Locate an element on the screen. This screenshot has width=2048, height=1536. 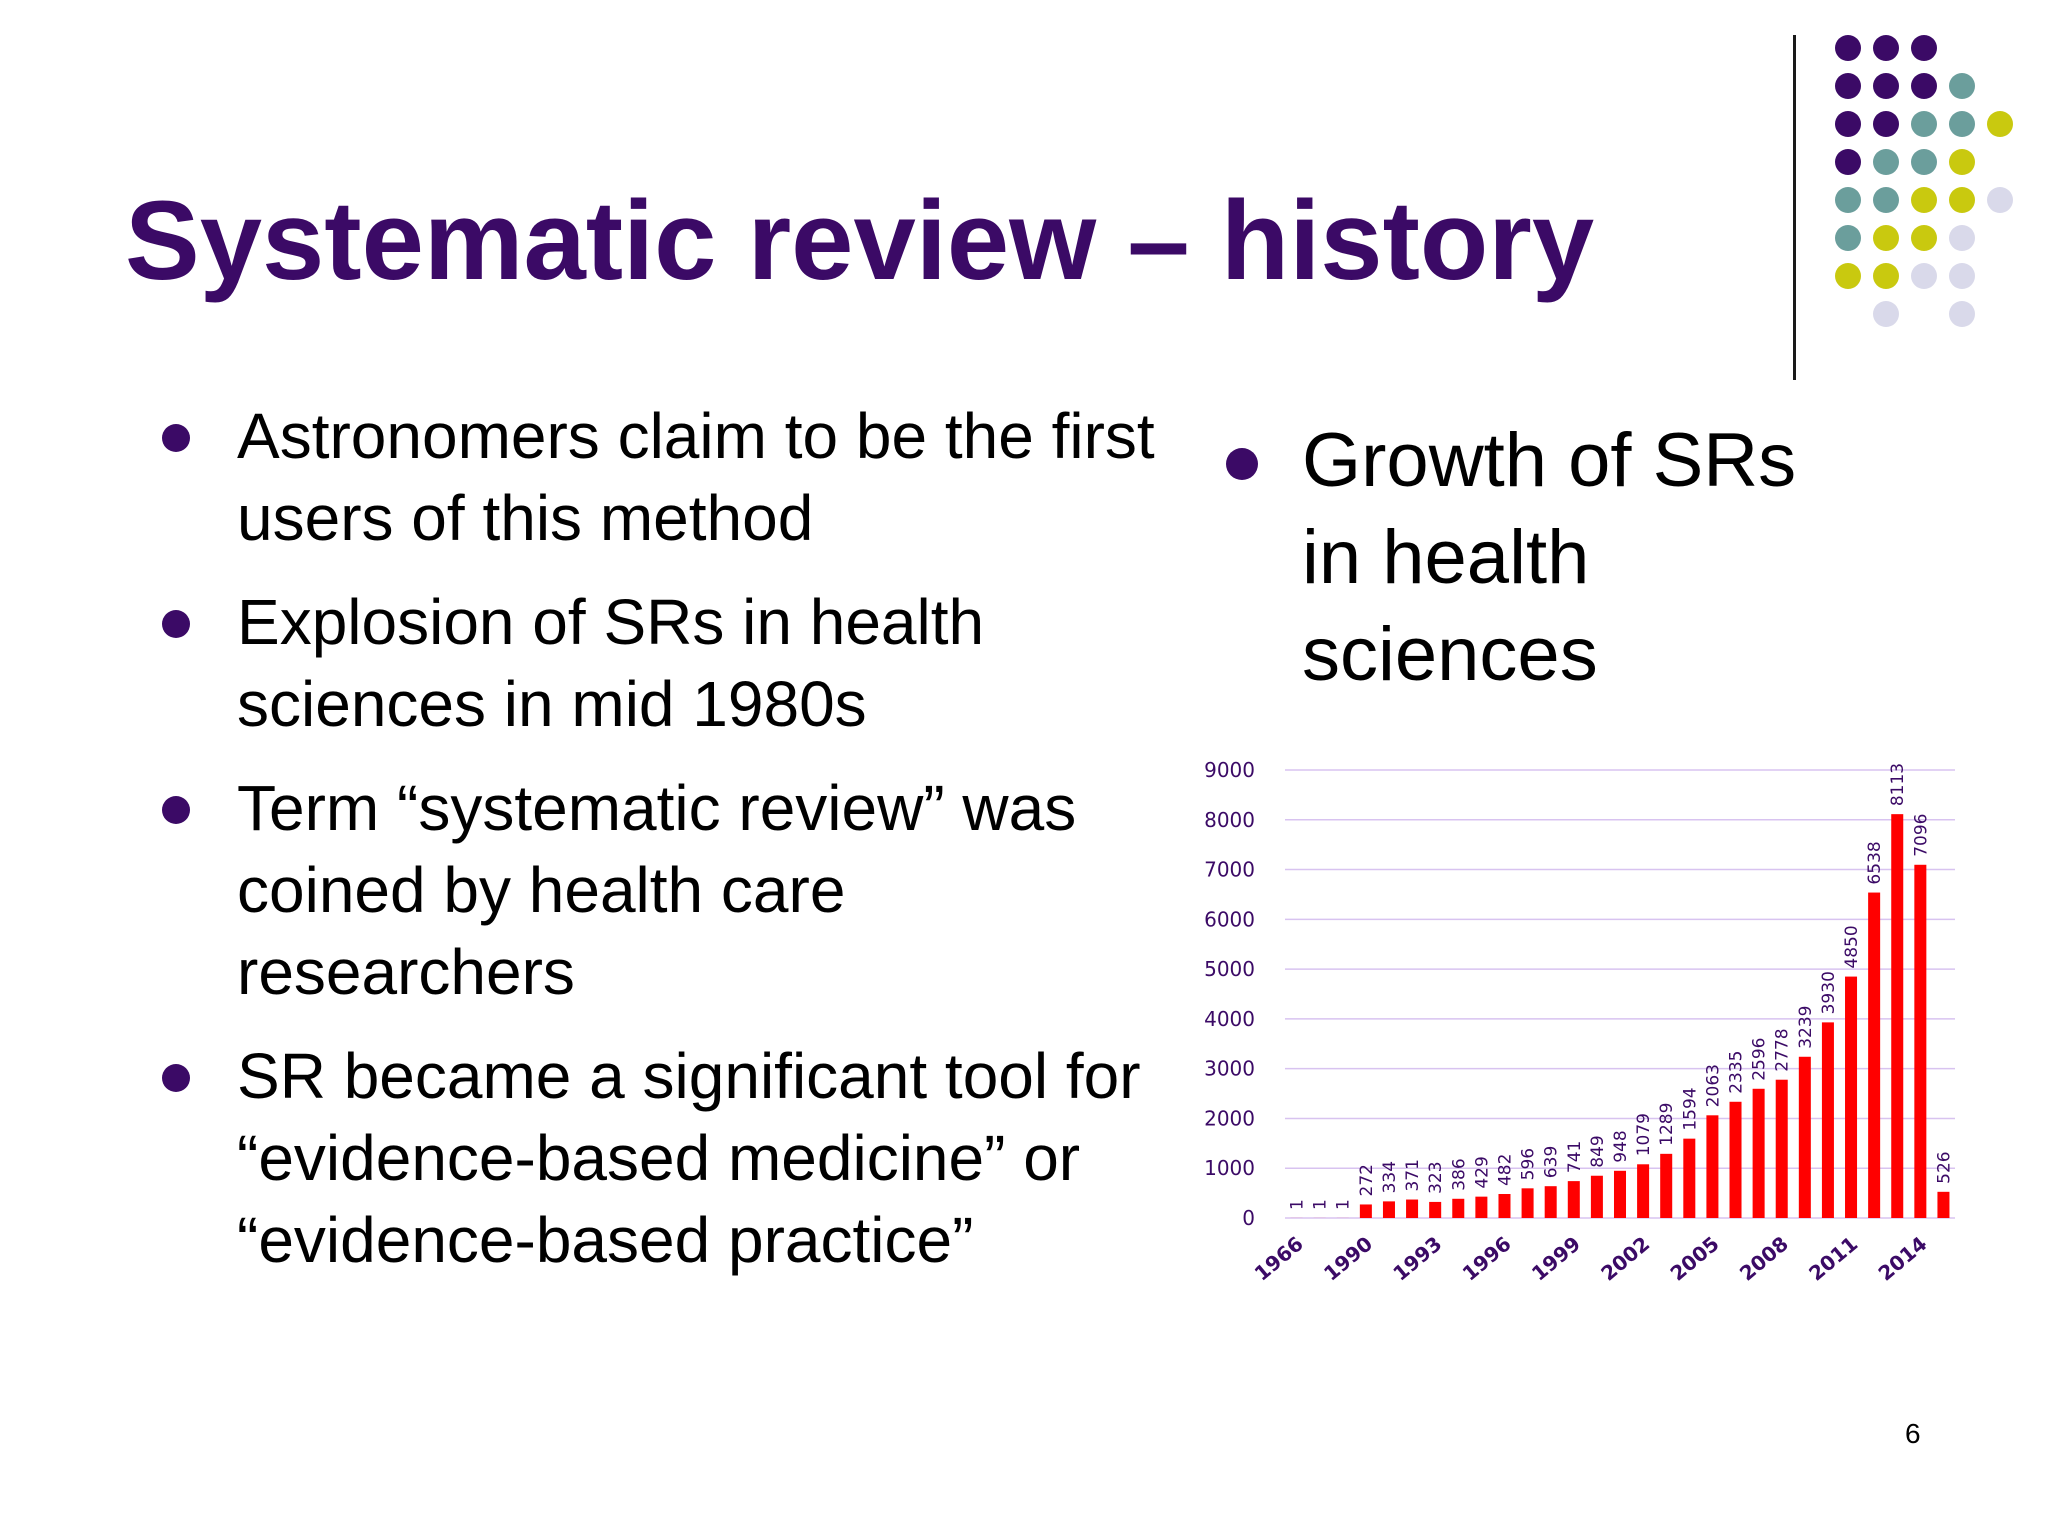
data-label: 849 is located at coordinates (1598, 1151).